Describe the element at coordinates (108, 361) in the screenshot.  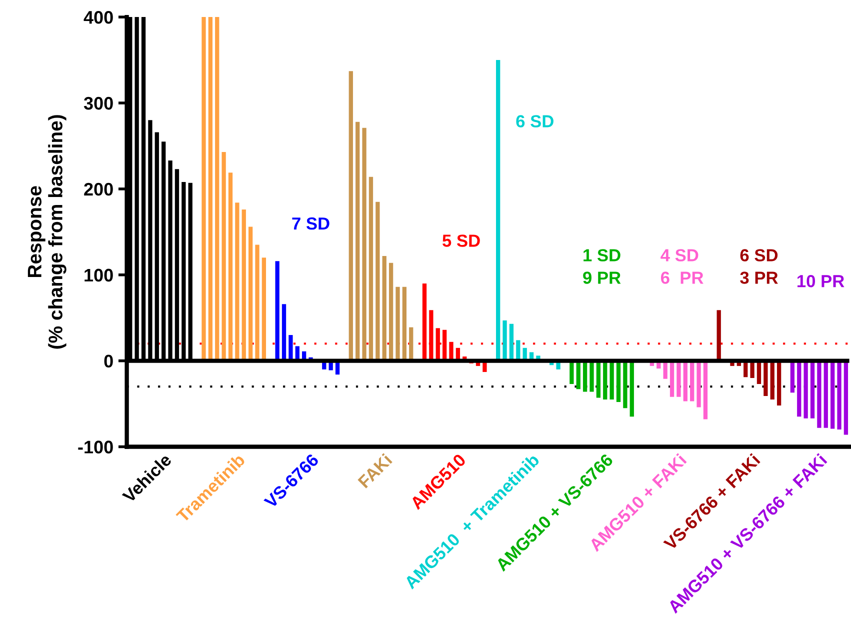
I see `y-tick-label: 0` at that location.